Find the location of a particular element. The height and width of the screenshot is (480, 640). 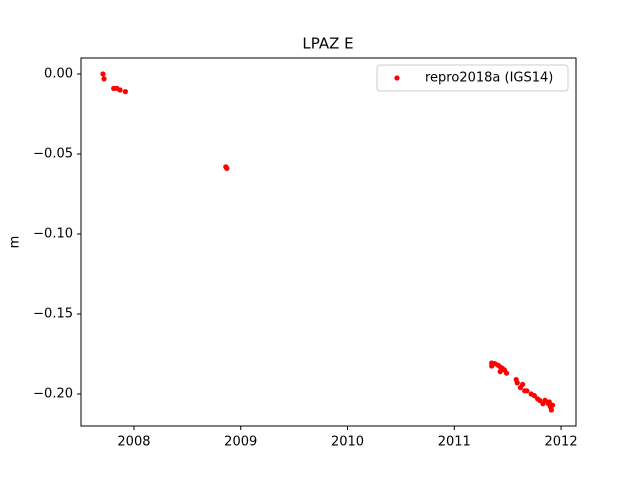

legend-box is located at coordinates (472, 78).